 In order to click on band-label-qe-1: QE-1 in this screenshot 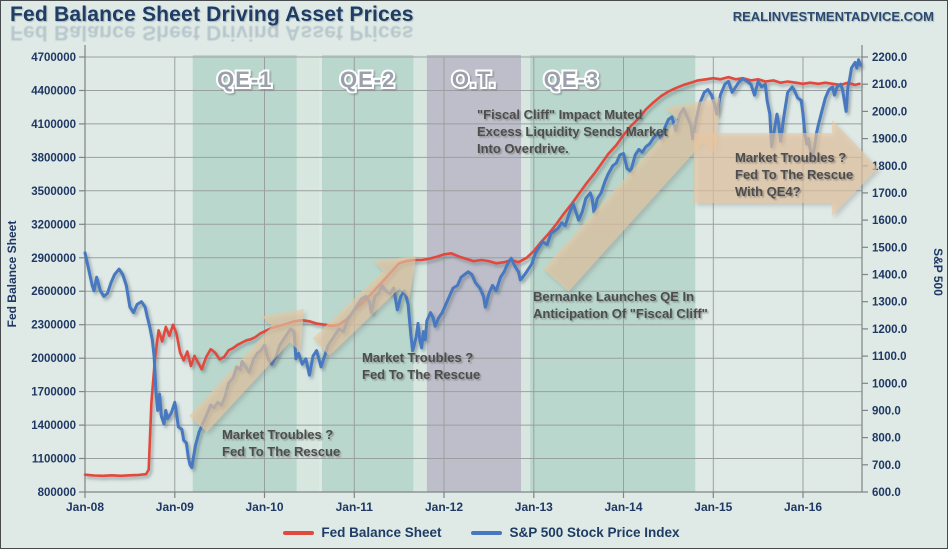, I will do `click(244, 79)`.